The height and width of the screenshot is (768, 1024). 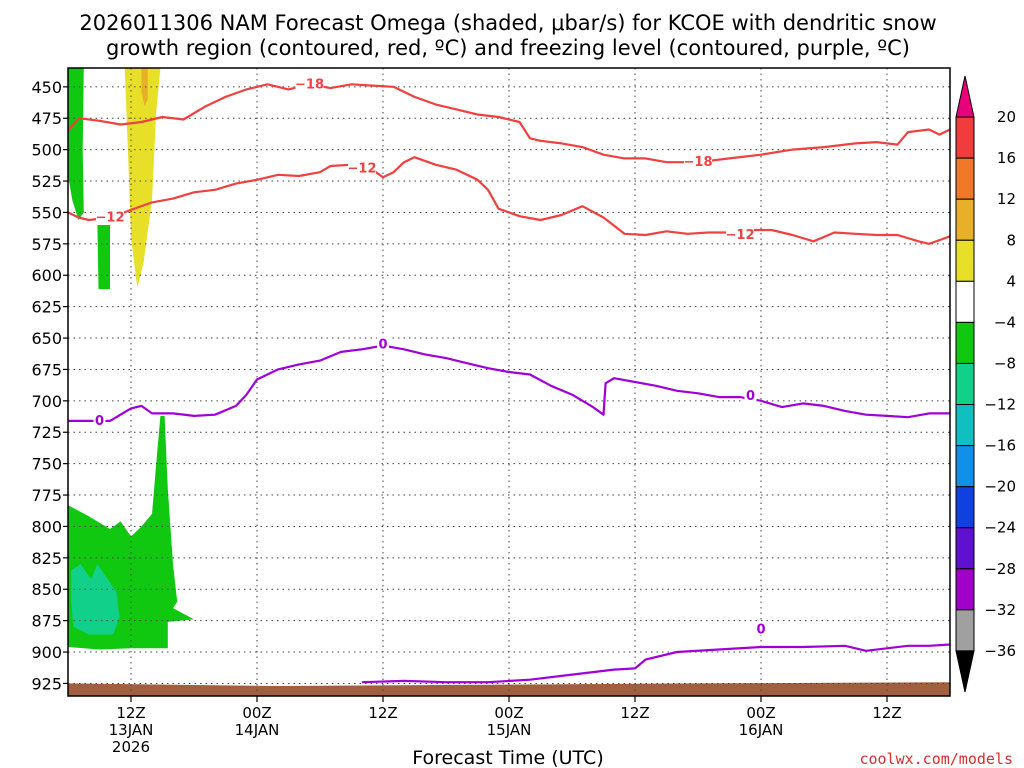 I want to click on y-tick-label: 450, so click(x=46, y=87).